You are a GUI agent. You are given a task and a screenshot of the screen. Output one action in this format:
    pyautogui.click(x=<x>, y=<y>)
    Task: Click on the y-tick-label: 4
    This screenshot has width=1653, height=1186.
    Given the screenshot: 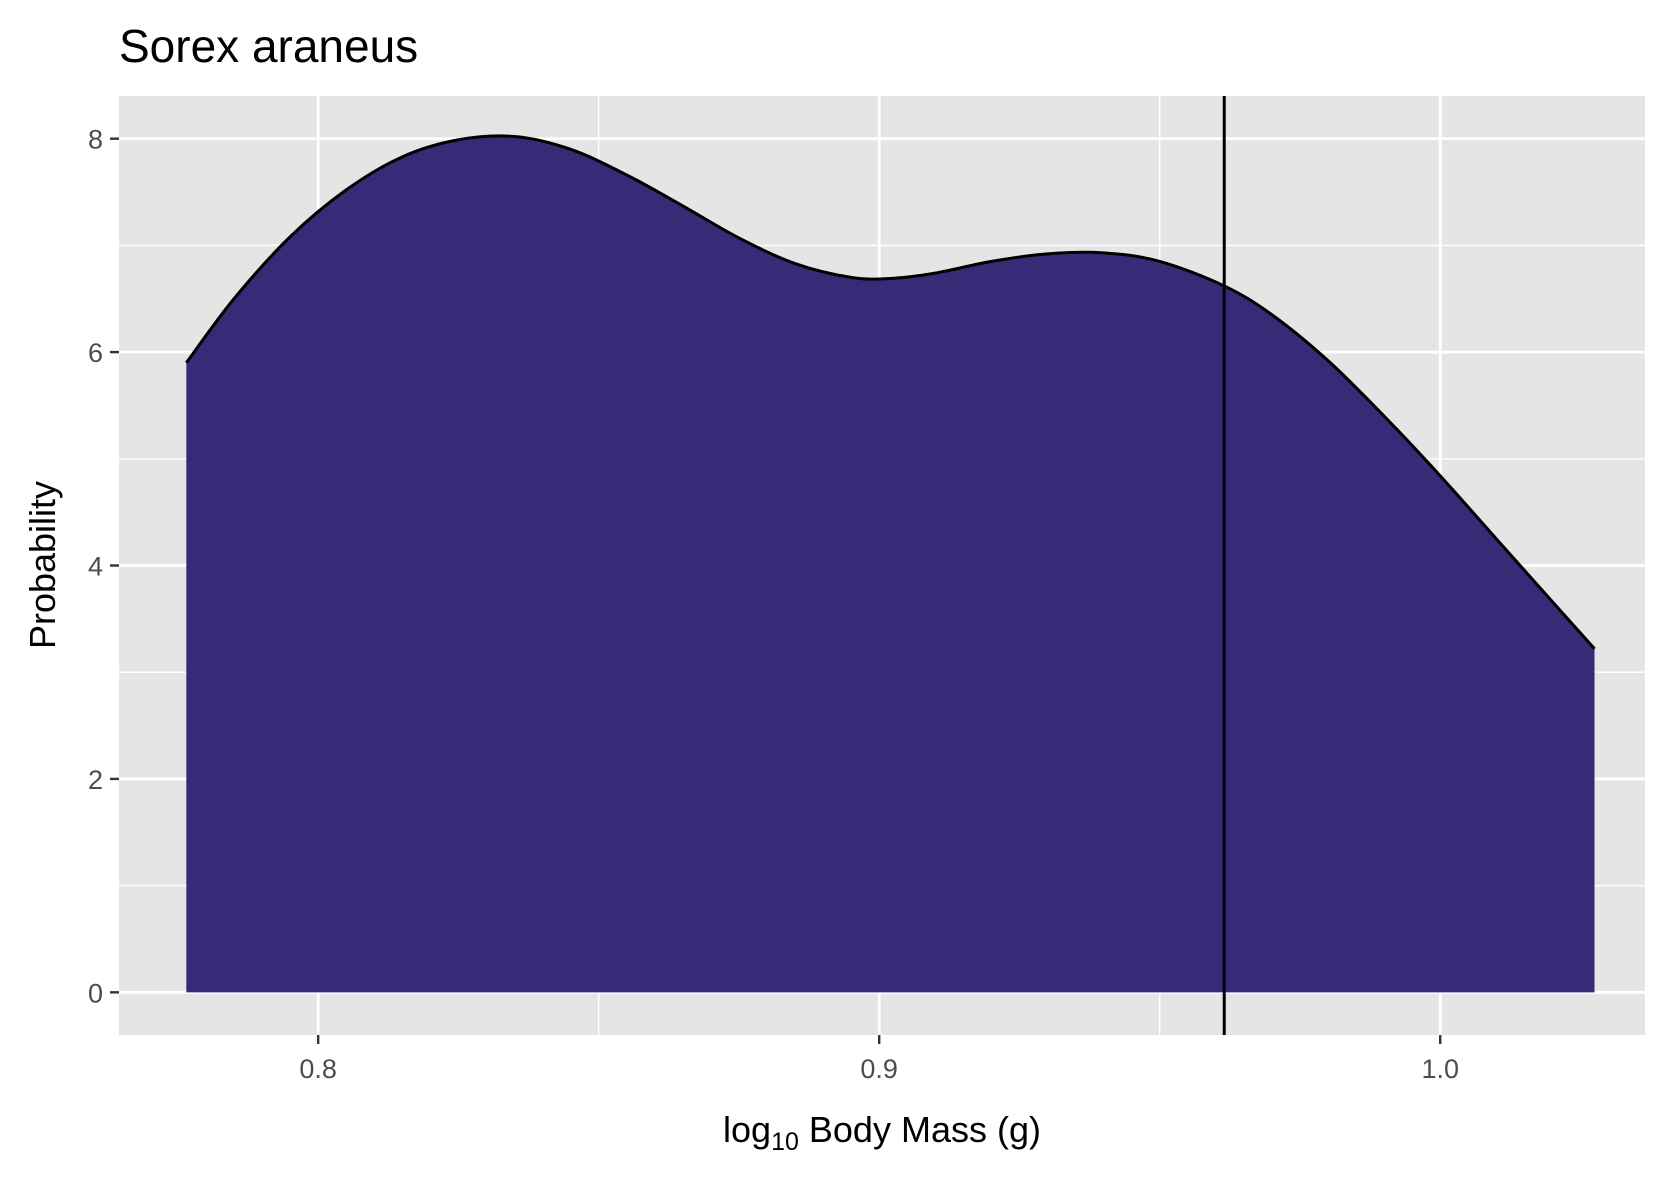 What is the action you would take?
    pyautogui.click(x=95, y=567)
    